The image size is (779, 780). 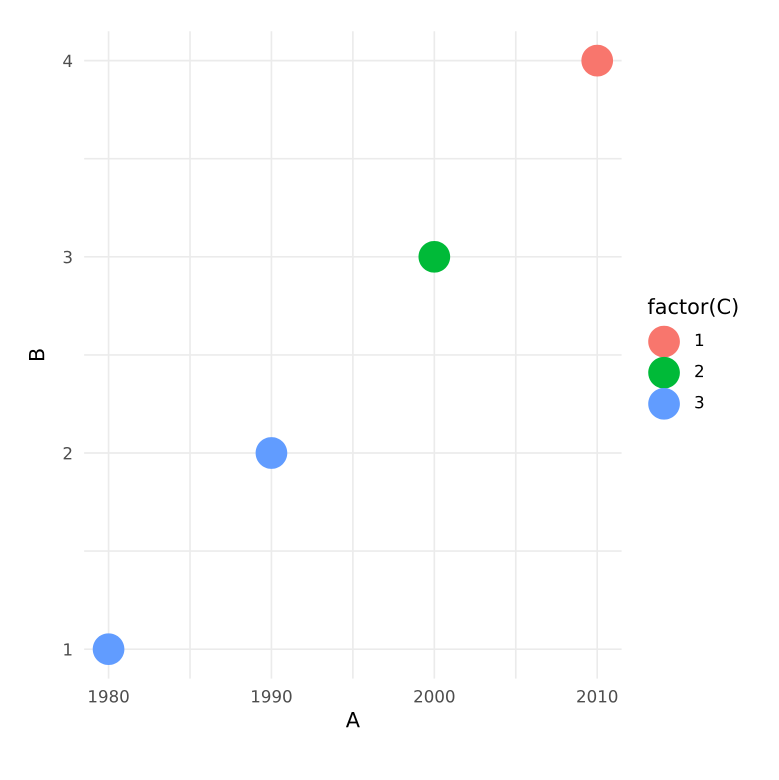 What do you see at coordinates (597, 696) in the screenshot?
I see `x-tick-label: 2010` at bounding box center [597, 696].